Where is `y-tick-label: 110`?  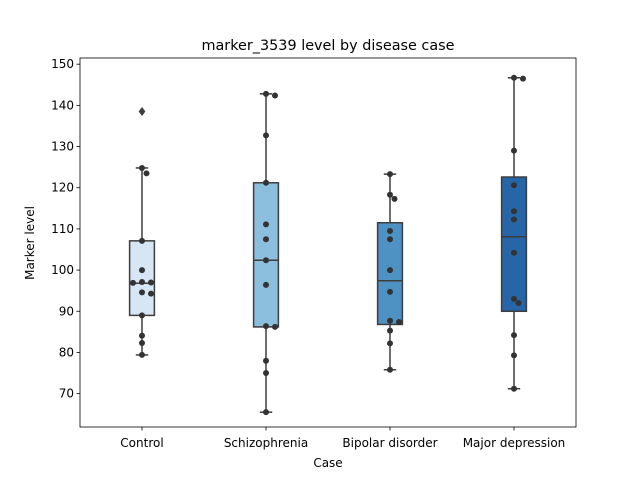
y-tick-label: 110 is located at coordinates (62, 229).